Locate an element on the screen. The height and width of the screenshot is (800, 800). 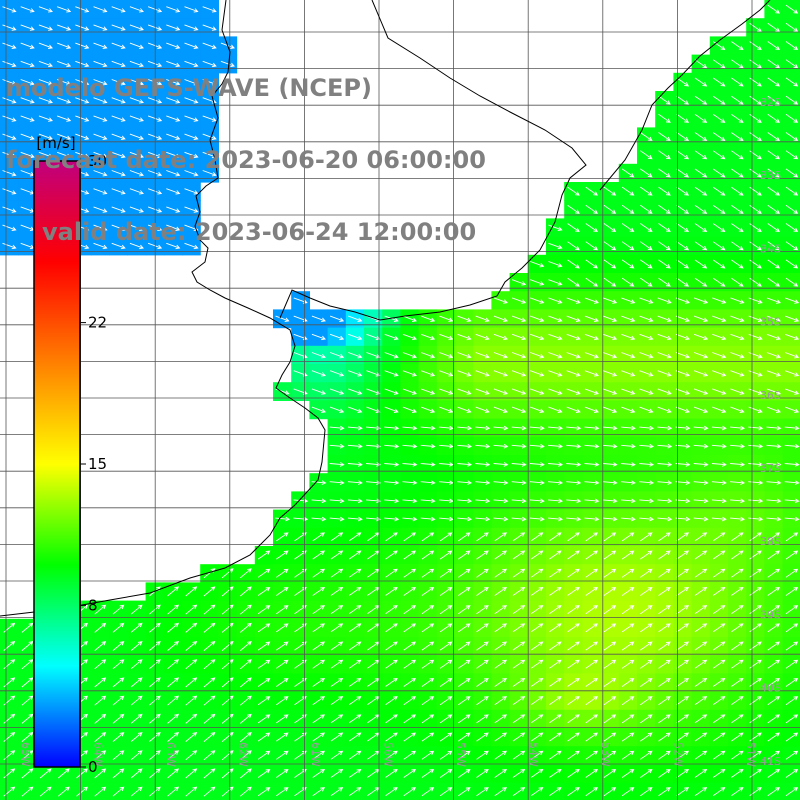
latitude-label: 35S is located at coordinates (770, 322).